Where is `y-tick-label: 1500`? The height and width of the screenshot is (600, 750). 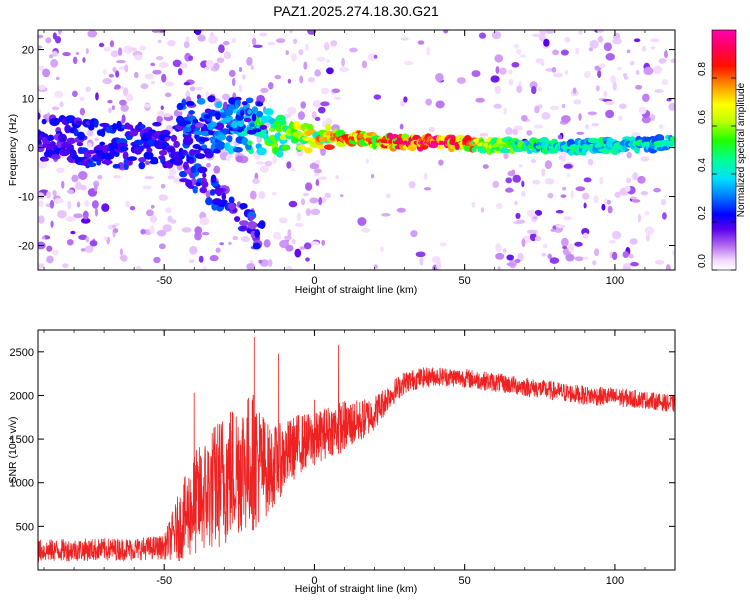
y-tick-label: 1500 is located at coordinates (22, 440).